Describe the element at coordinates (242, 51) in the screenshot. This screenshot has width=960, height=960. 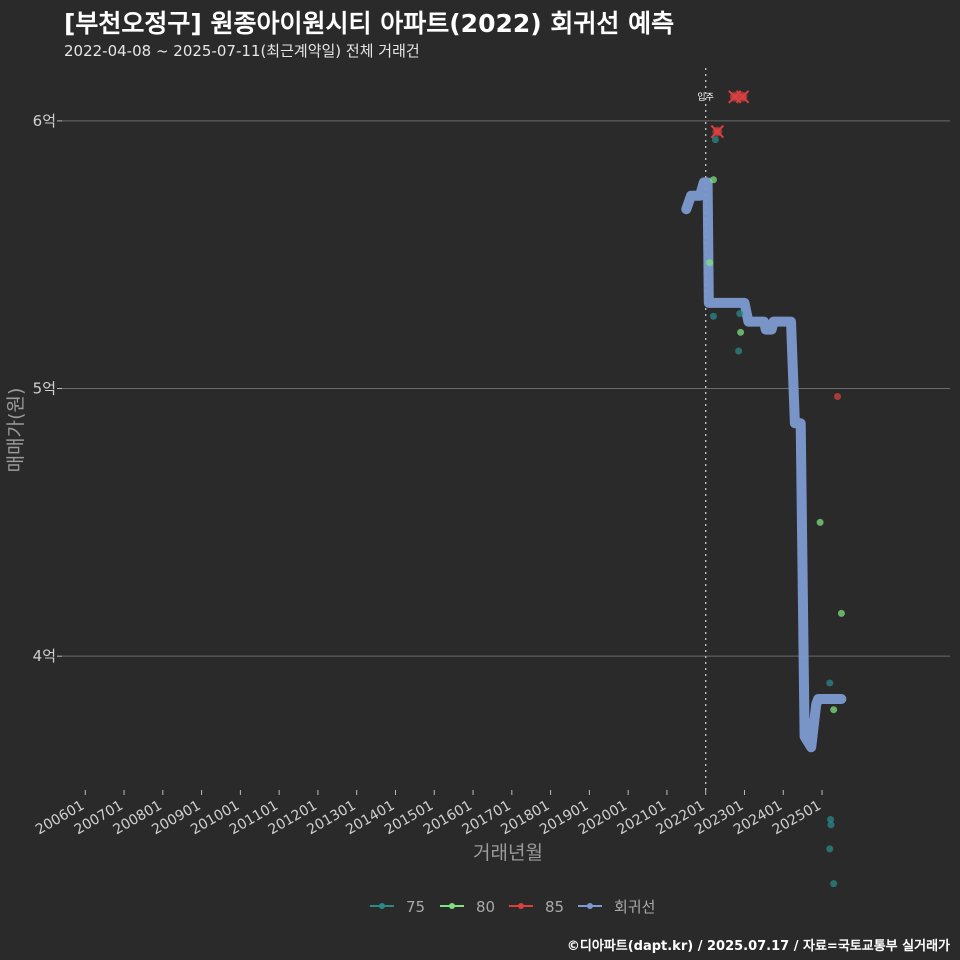
I see `chart-subtitle: 2022-04-08 ~ 2025-07-11(최근계약일) 전체 거래건` at that location.